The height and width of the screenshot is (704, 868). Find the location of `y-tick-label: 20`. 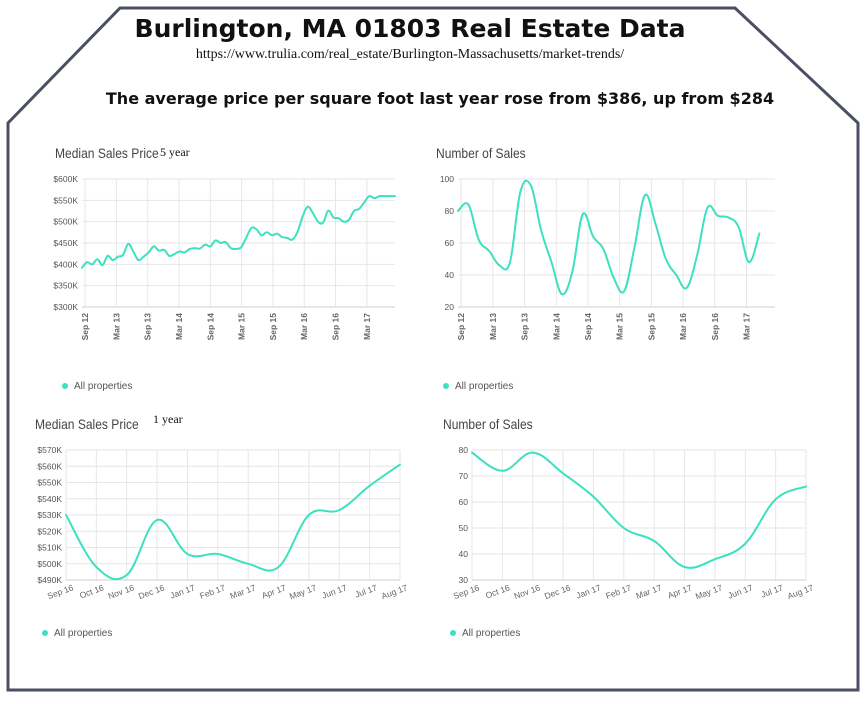

y-tick-label: 20 is located at coordinates (450, 307).